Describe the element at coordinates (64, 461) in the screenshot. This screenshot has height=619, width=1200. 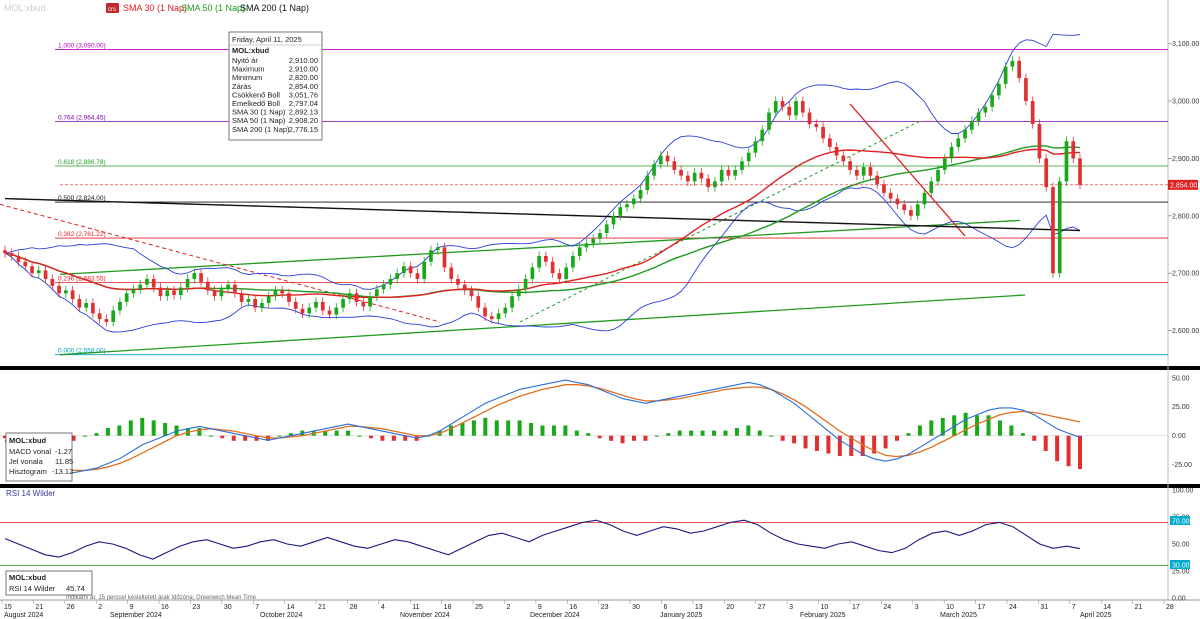
I see `macd-legend-signal-value: 11.85` at that location.